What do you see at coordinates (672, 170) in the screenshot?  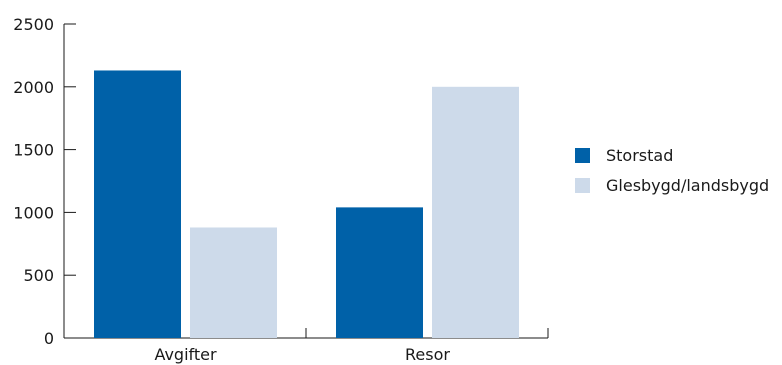 I see `legend: Storstad Glesbygd/landsbygd` at bounding box center [672, 170].